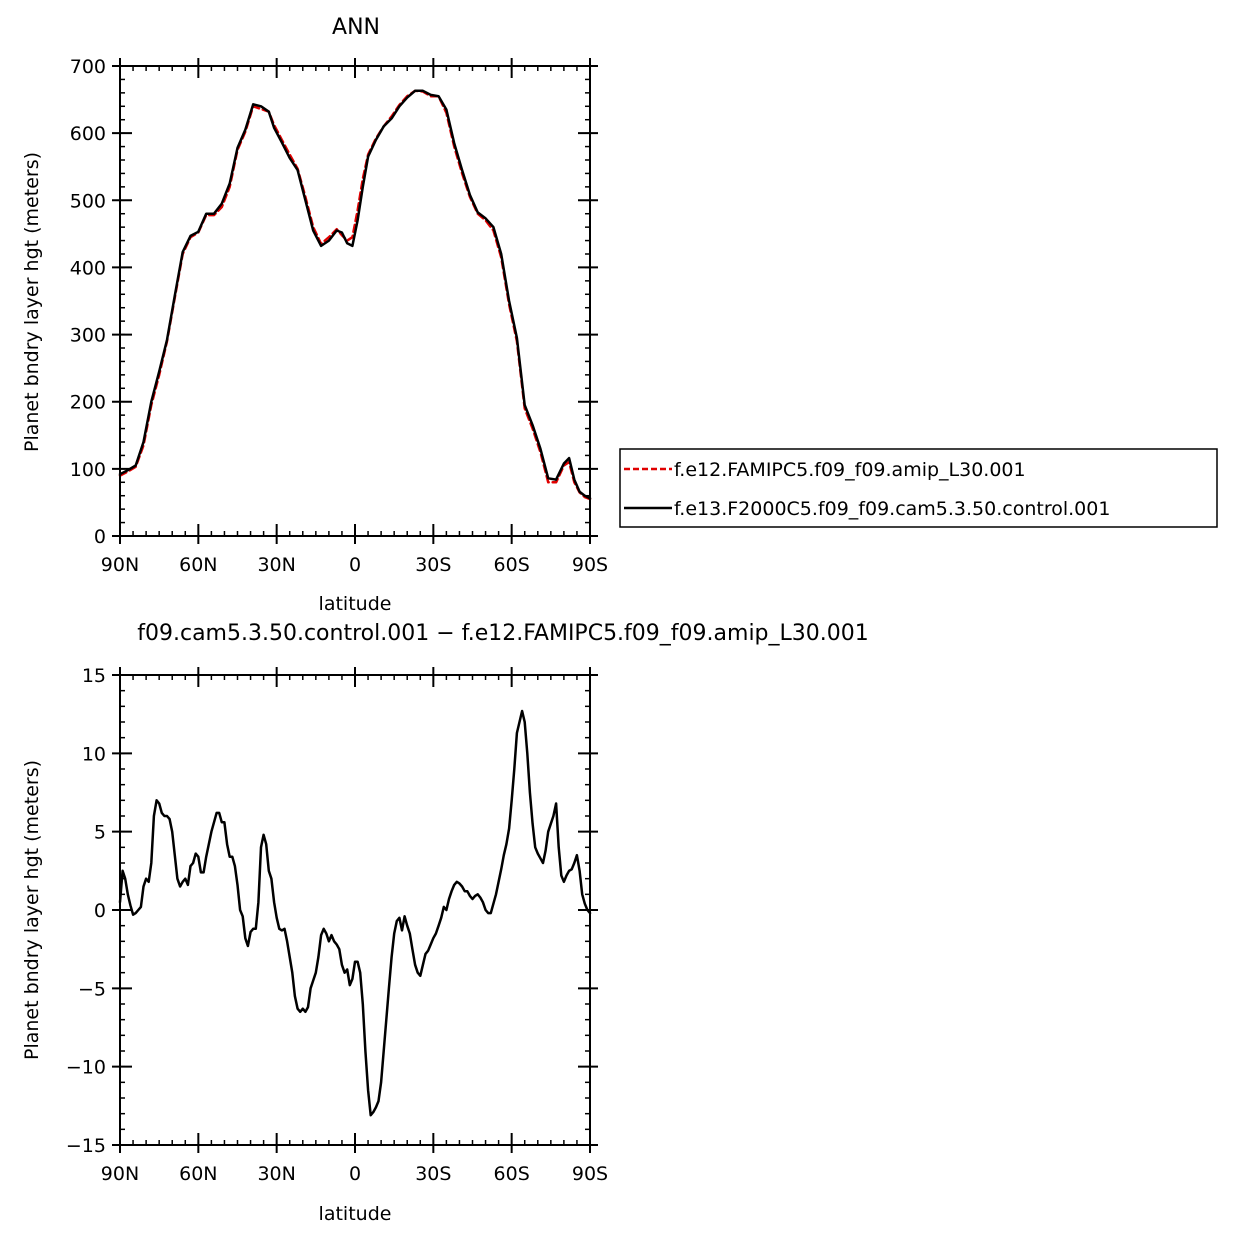 The image size is (1235, 1235). What do you see at coordinates (88, 134) in the screenshot?
I see `top-panel-y-tick-label: 600` at bounding box center [88, 134].